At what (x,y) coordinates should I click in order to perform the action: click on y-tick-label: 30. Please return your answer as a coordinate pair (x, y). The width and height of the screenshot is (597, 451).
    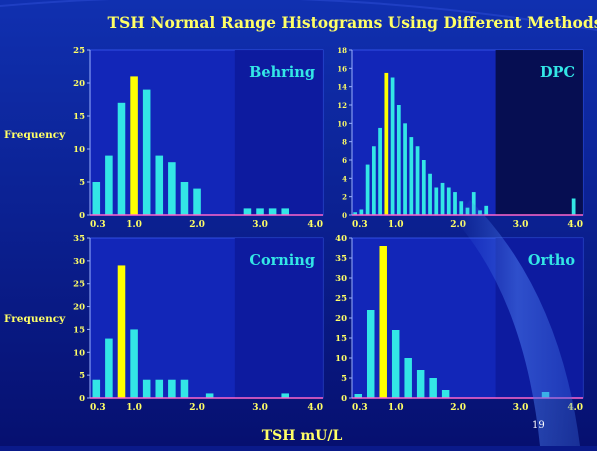
    Looking at the image, I should click on (341, 279).